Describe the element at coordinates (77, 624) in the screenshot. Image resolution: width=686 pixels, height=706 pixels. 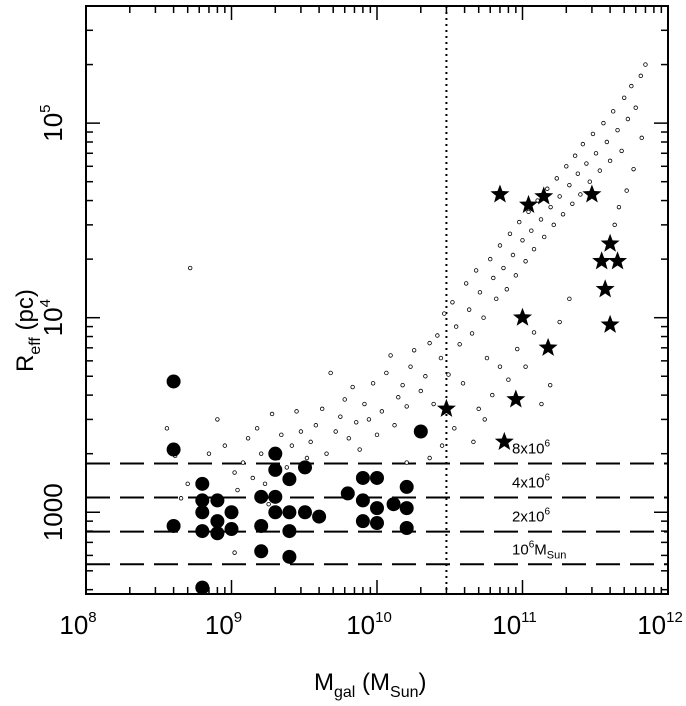
I see `x-tick-label: 108` at that location.